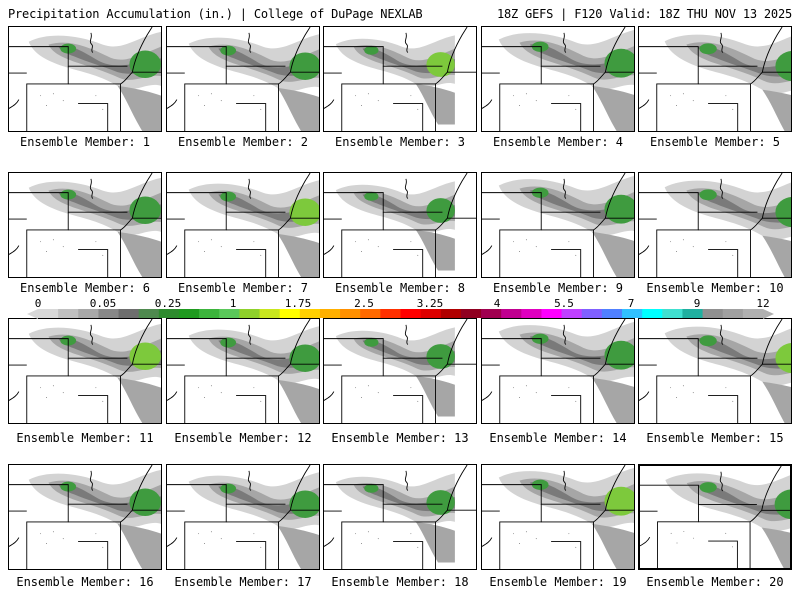 This screenshot has width=800, height=600. What do you see at coordinates (85, 438) in the screenshot?
I see `member-label-11: Ensemble Member: 11` at bounding box center [85, 438].